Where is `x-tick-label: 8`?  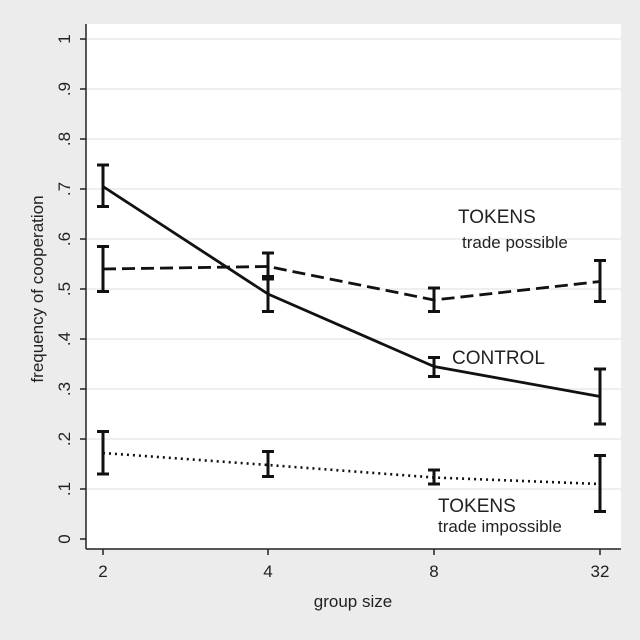 x-tick-label: 8 is located at coordinates (433, 571).